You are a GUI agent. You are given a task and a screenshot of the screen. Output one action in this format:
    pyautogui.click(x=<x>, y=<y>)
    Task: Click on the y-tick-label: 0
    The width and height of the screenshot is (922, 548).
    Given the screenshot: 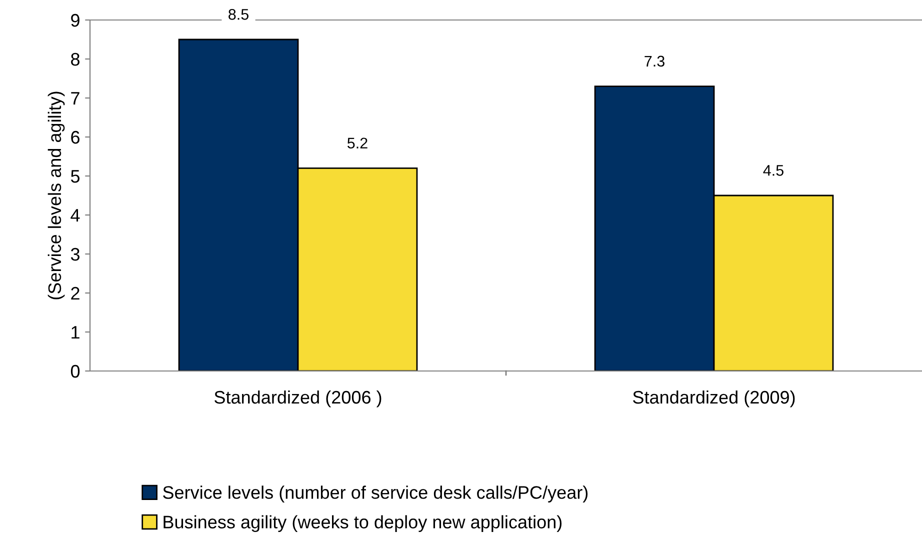 What is the action you would take?
    pyautogui.click(x=75, y=371)
    